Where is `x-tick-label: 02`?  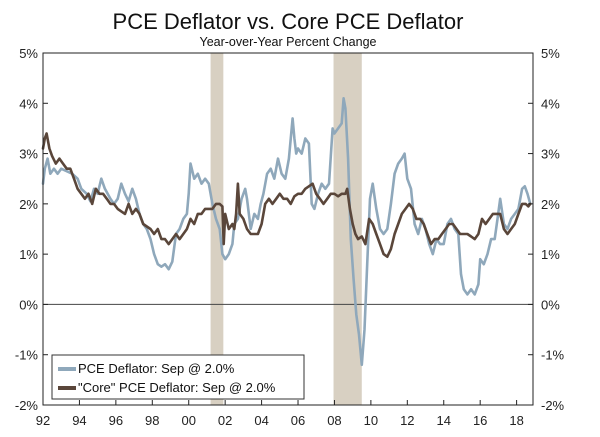
x-tick-label: 02 is located at coordinates (225, 420).